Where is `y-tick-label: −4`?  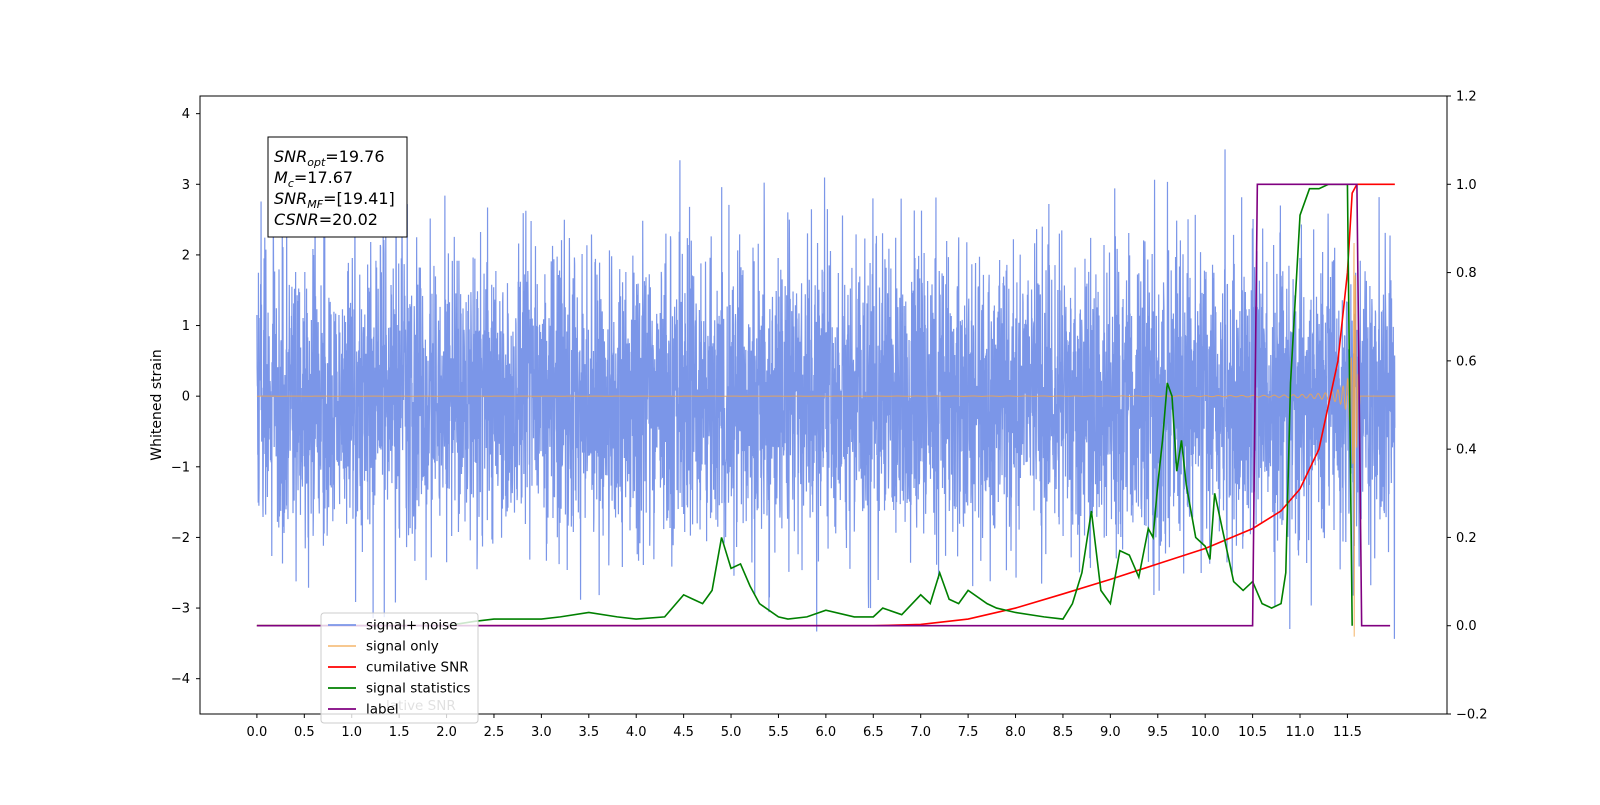 y-tick-label: −4 is located at coordinates (180, 679).